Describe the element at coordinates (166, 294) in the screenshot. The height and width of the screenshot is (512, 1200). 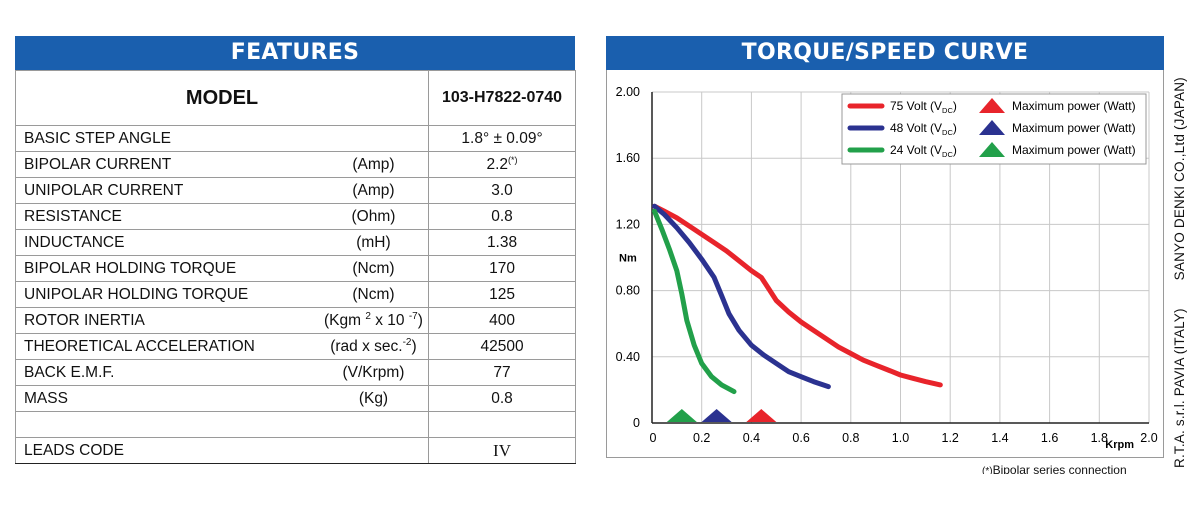
I see `feature-name: UNIPOLAR HOLDING TORQUE` at that location.